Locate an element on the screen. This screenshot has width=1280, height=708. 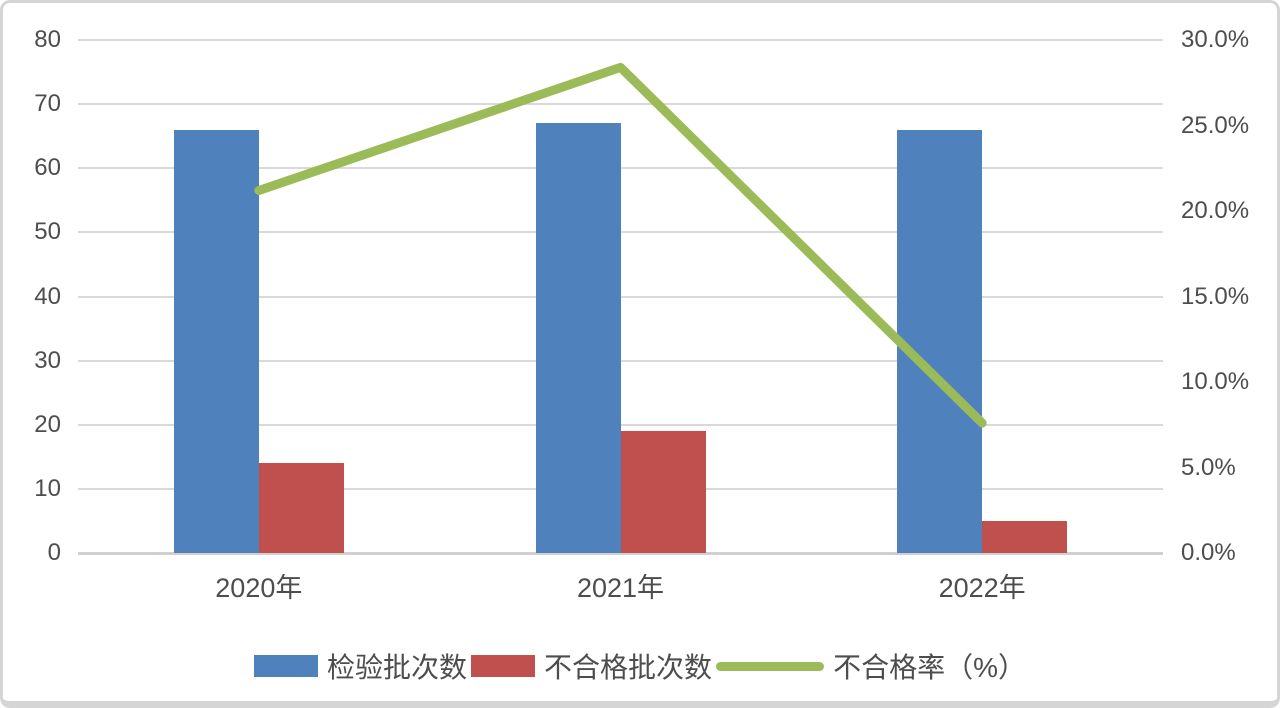
bar-series-1-2022年 is located at coordinates (940, 341).